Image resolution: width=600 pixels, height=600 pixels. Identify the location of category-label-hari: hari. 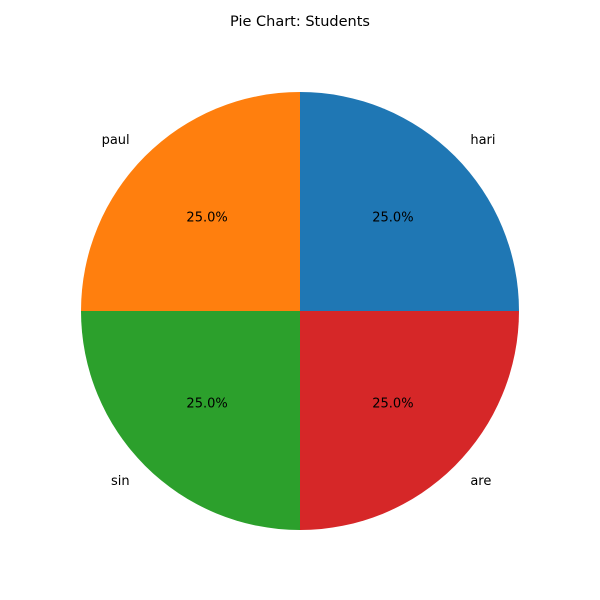
(482, 140).